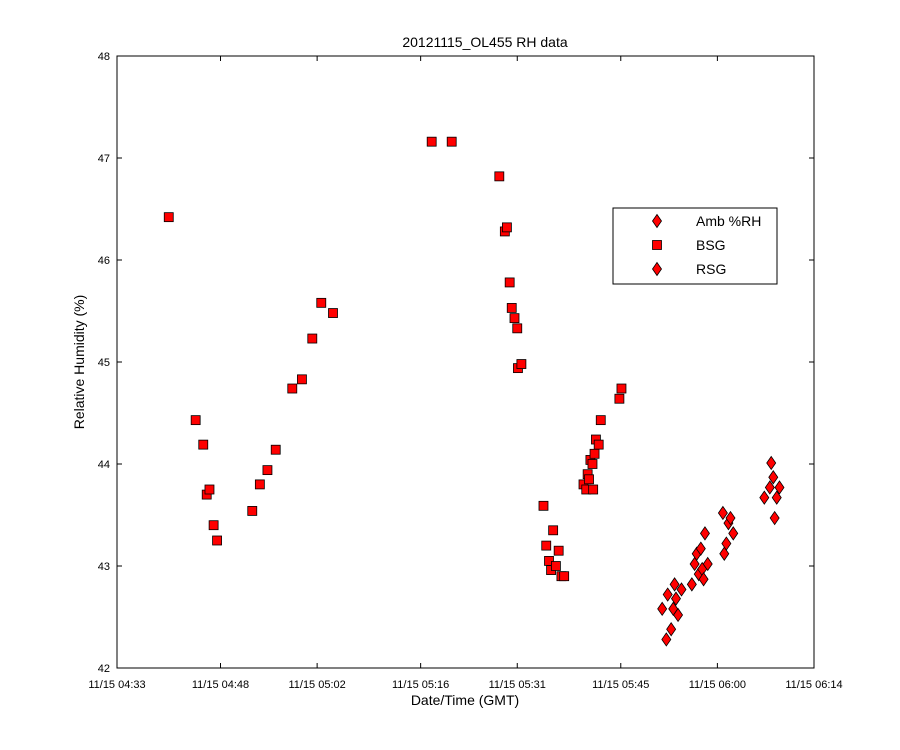 The height and width of the screenshot is (750, 900). Describe the element at coordinates (657, 221) in the screenshot. I see `legend-marker-amb-rh` at that location.